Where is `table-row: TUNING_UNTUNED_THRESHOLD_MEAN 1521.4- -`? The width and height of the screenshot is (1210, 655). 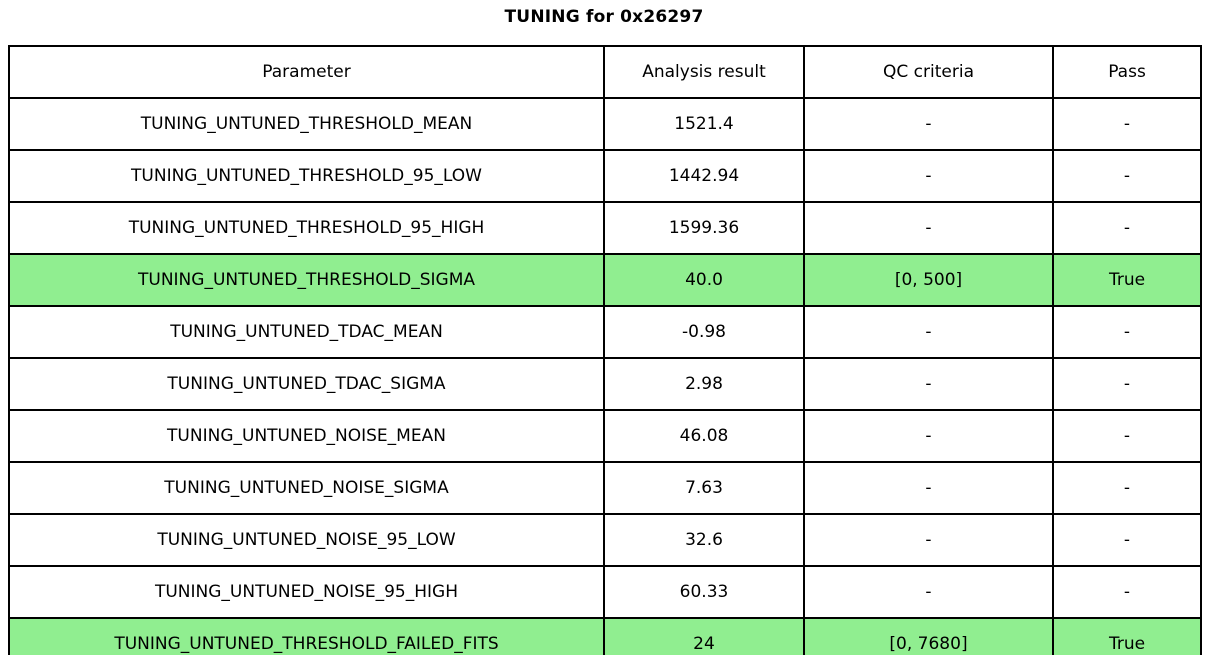
table-row: TUNING_UNTUNED_THRESHOLD_MEAN 1521.4- - is located at coordinates (605, 124).